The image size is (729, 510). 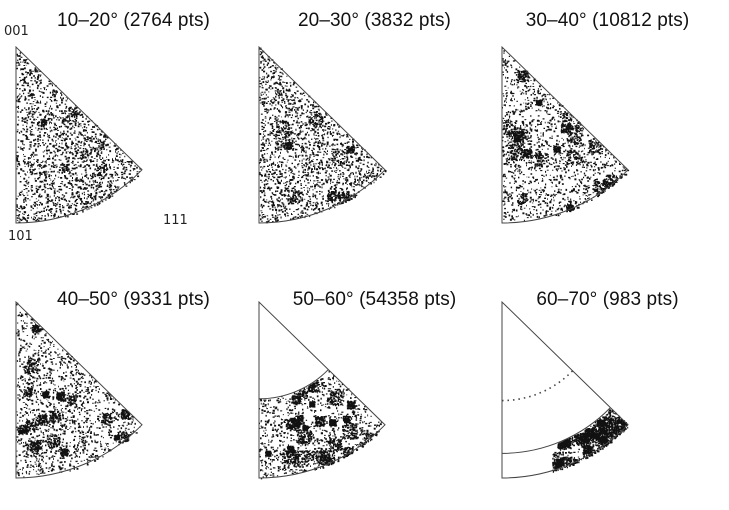 I want to click on corner-label-111: 111, so click(x=175, y=220).